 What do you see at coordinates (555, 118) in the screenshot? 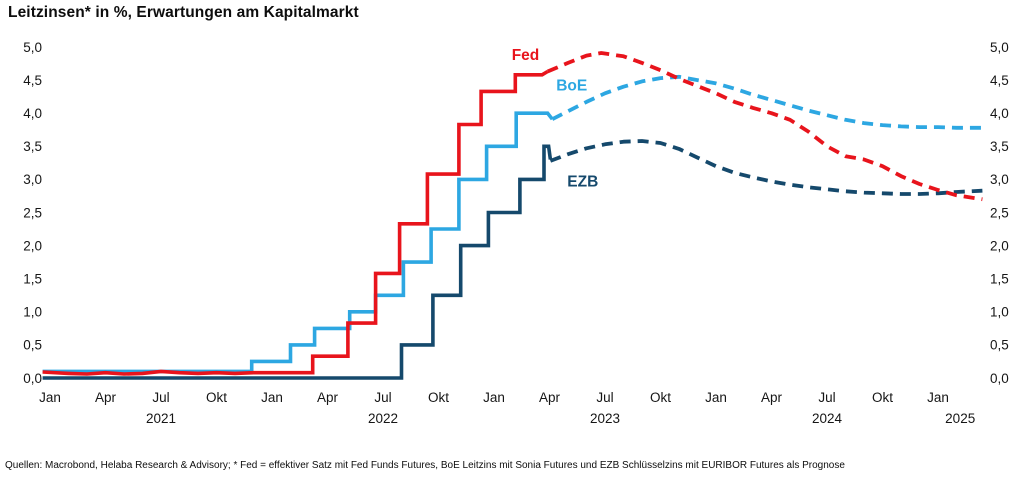
I see `series-labels: EZB BoE Fed` at bounding box center [555, 118].